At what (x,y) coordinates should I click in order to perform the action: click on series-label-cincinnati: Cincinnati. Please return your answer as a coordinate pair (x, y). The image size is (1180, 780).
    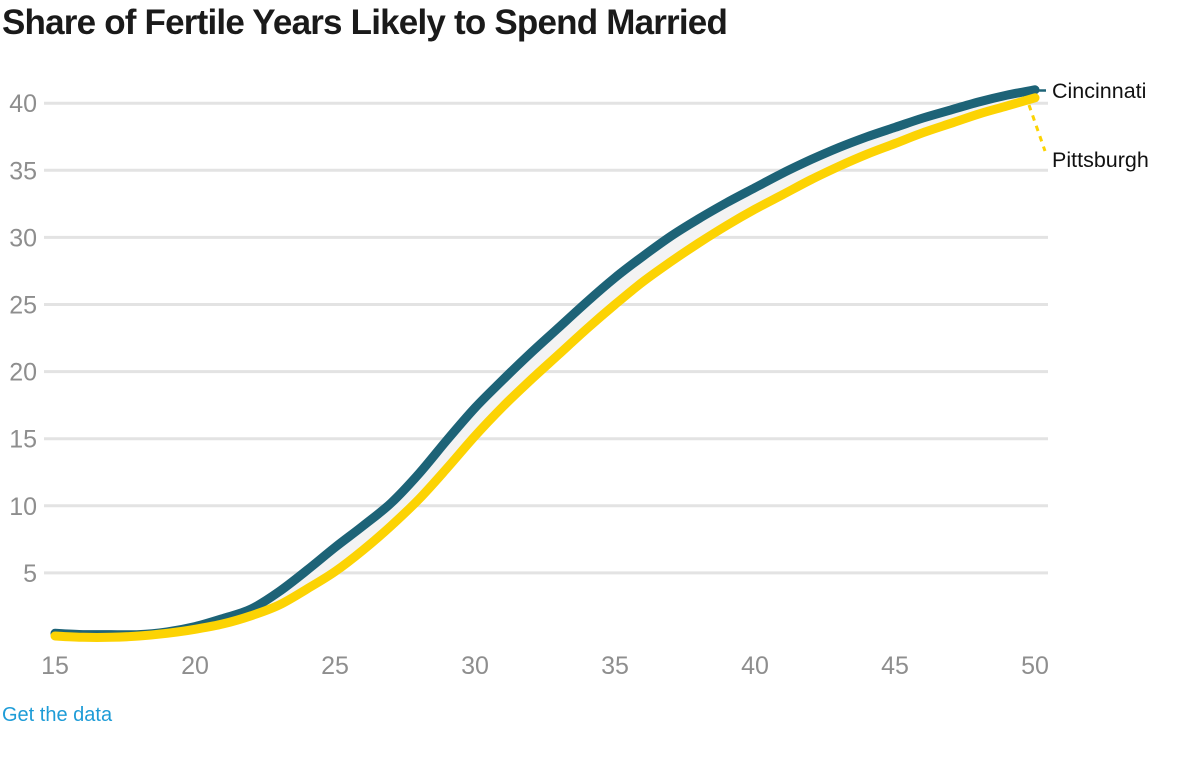
    Looking at the image, I should click on (1099, 91).